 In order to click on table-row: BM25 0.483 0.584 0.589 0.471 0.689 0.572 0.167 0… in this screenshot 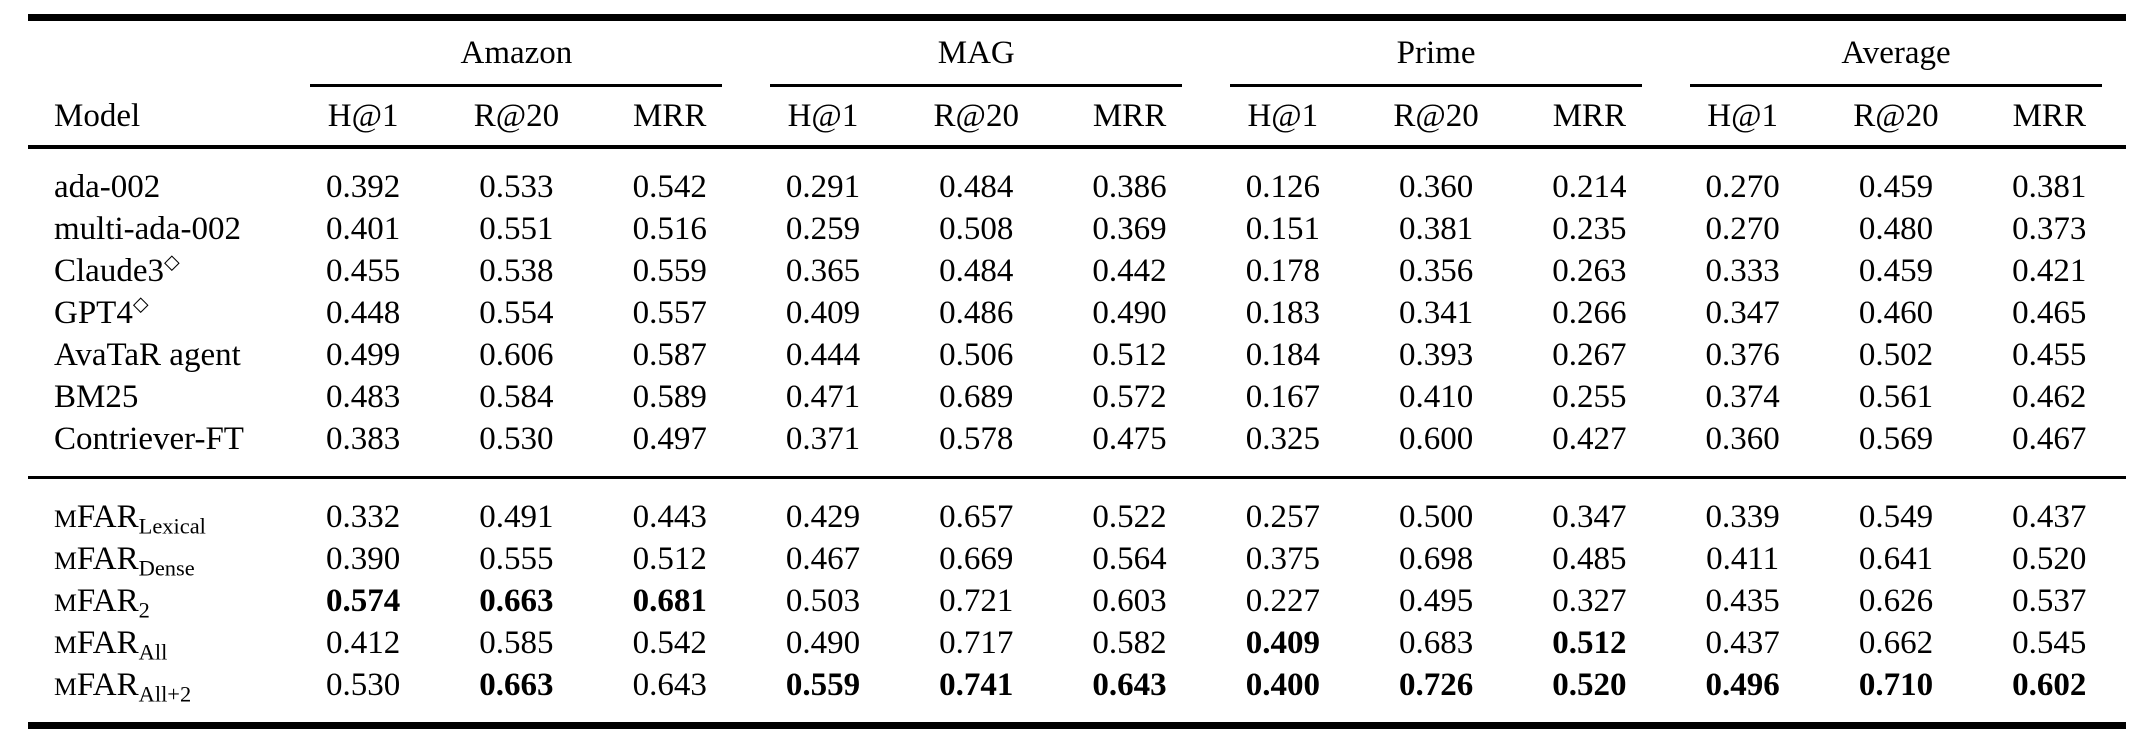, I will do `click(1077, 397)`.